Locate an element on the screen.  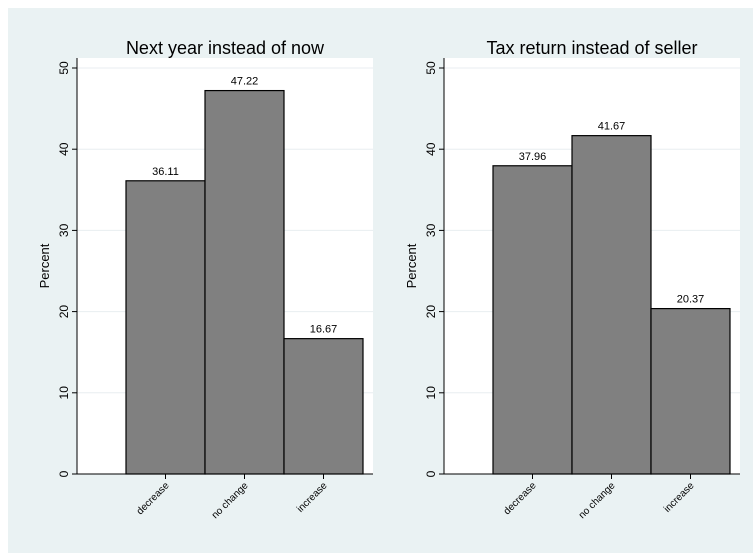
data-label: 36.11 is located at coordinates (165, 172).